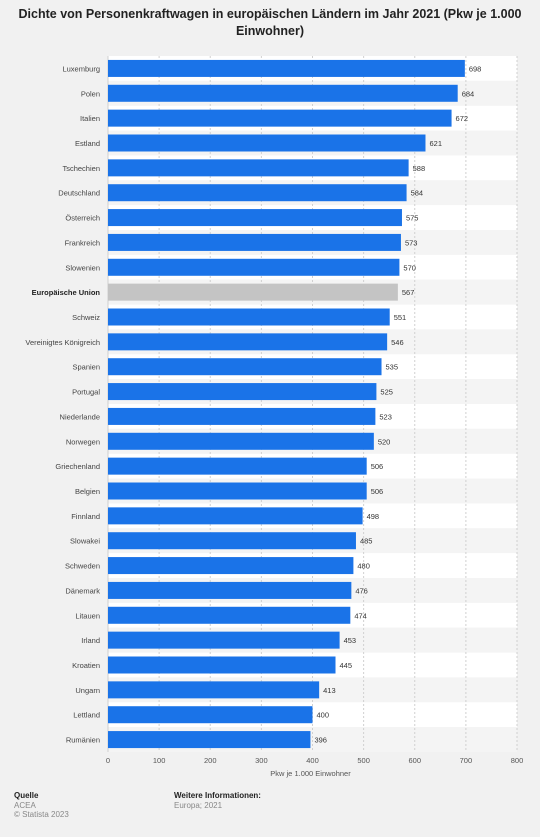 This screenshot has width=540, height=837. Describe the element at coordinates (83, 740) in the screenshot. I see `category-label: Rumänien` at that location.